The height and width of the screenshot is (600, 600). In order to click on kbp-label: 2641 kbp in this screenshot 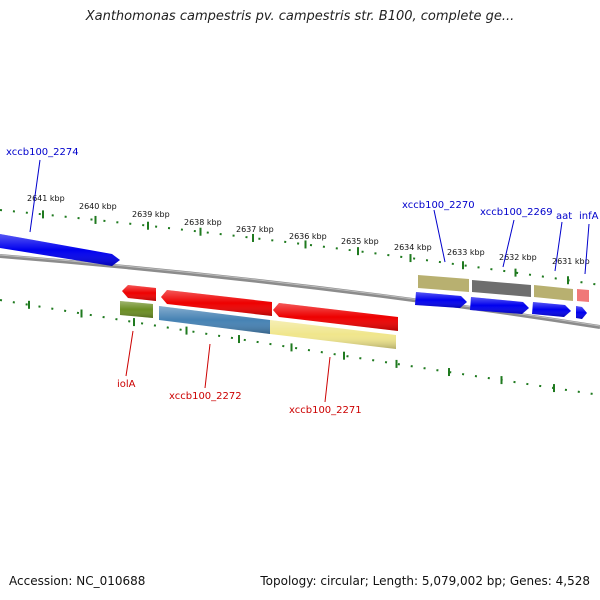, I will do `click(46, 198)`.